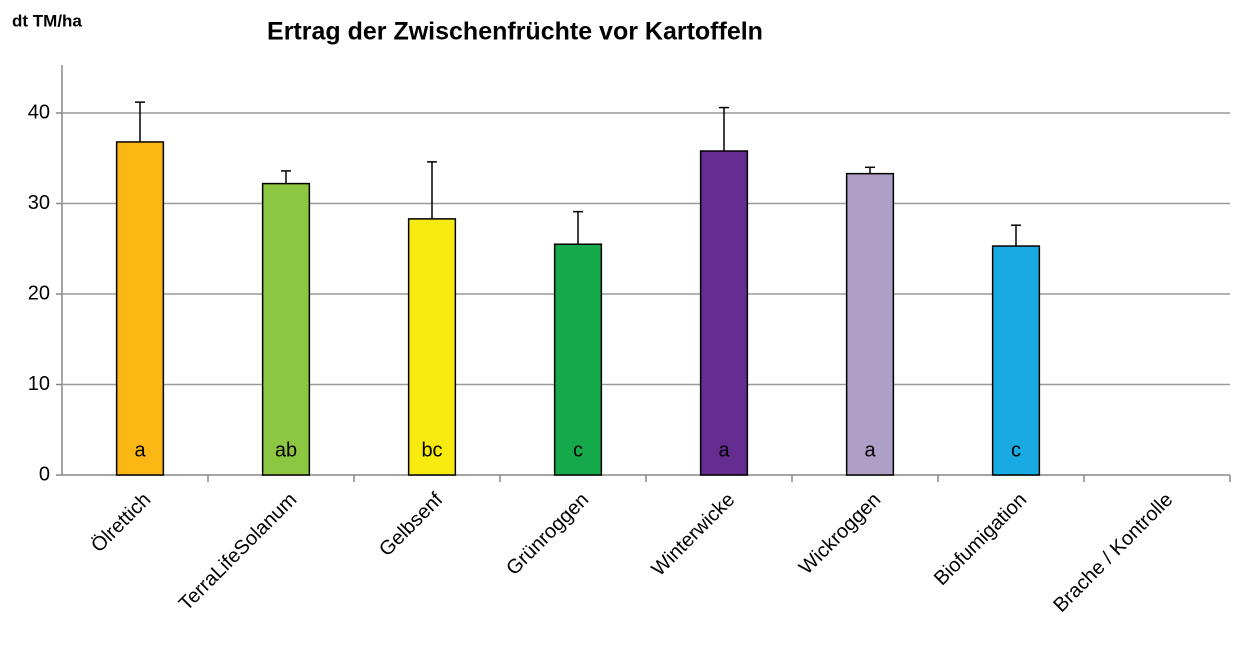 Image resolution: width=1233 pixels, height=653 pixels. Describe the element at coordinates (286, 450) in the screenshot. I see `significance-letter: ab` at that location.